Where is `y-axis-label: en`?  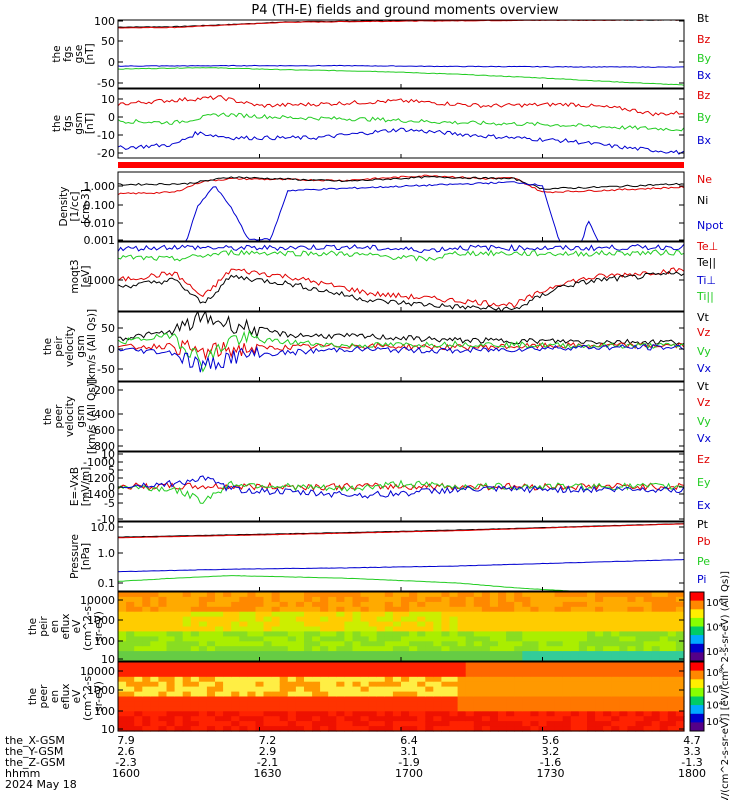
y-axis-label: en is located at coordinates (55, 626).